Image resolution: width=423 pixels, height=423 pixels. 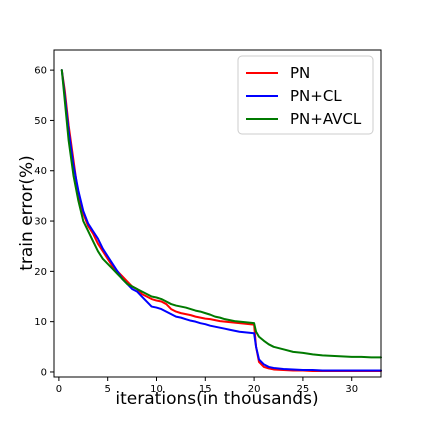 I want to click on y-tick-label: 40, so click(x=40, y=171).